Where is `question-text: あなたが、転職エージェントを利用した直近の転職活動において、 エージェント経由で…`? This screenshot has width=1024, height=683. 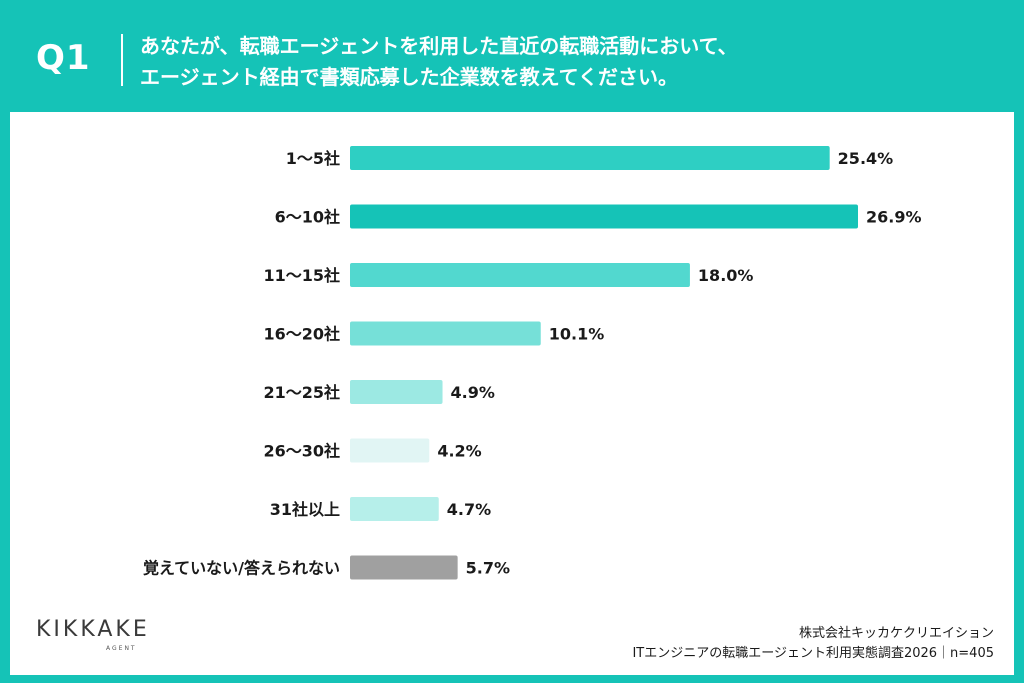
question-text: あなたが、転職エージェントを利用した直近の転職活動において、 エージェント経由で… is located at coordinates (570, 62).